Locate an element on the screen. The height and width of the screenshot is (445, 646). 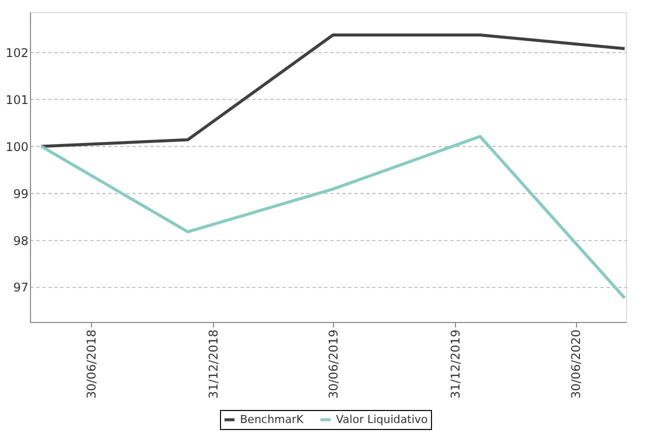
y-tick-label: 102 is located at coordinates (17, 53).